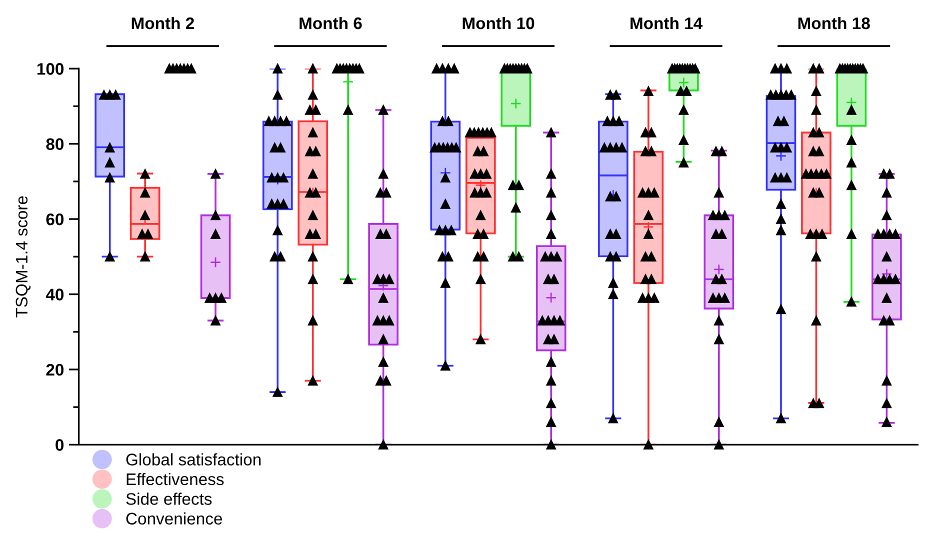  Describe the element at coordinates (55, 219) in the screenshot. I see `y-tick-label: 60` at that location.